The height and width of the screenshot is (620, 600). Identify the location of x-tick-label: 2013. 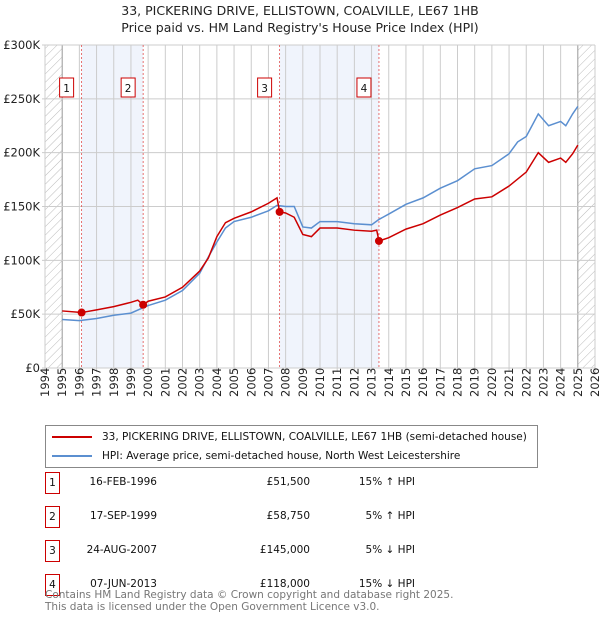
(372, 382).